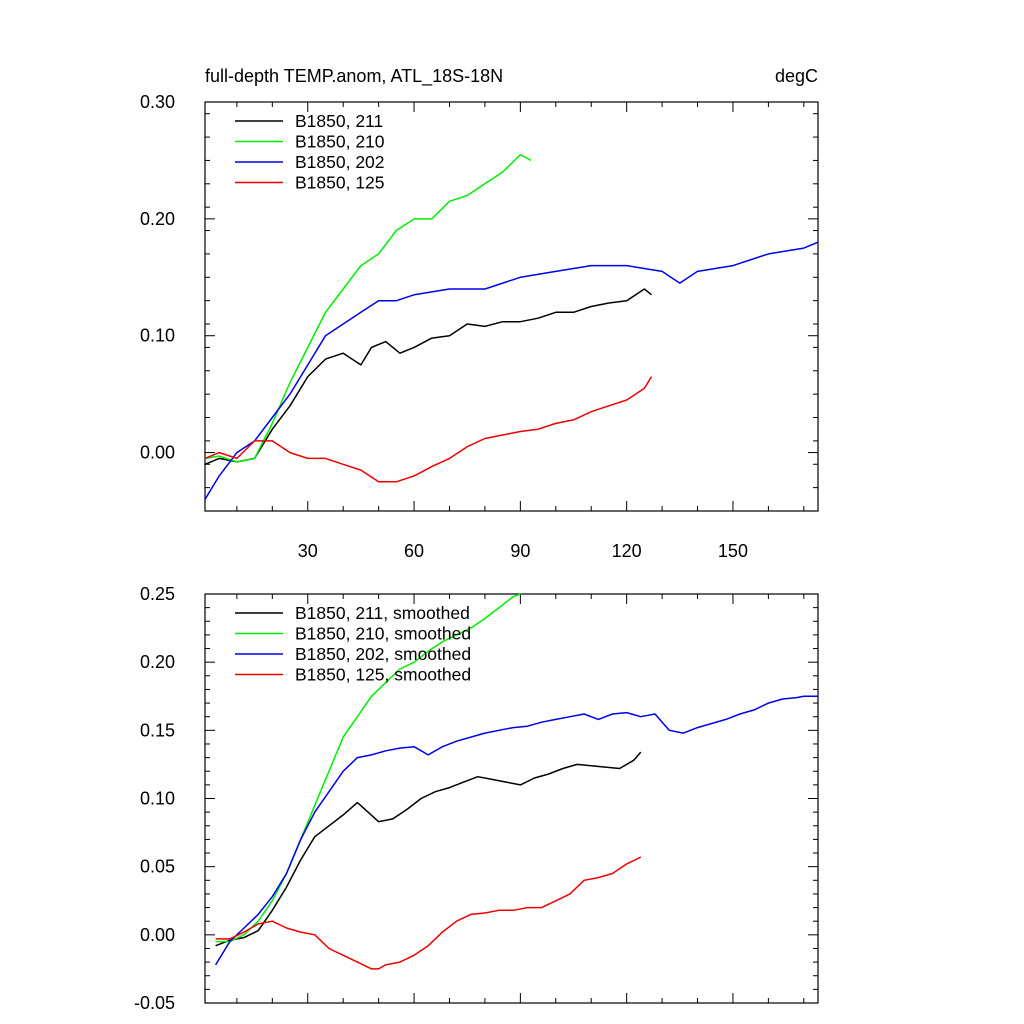 Image resolution: width=1024 pixels, height=1024 pixels. Describe the element at coordinates (796, 76) in the screenshot. I see `chart-units: degC` at that location.